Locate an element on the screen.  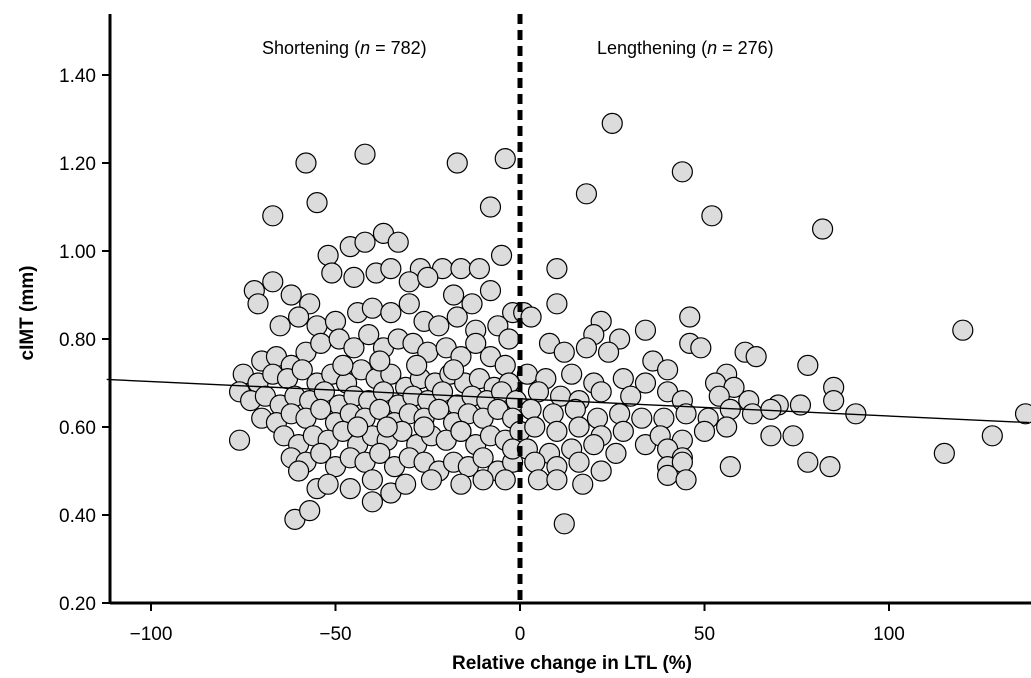
regression-line is located at coordinates (568, 401).